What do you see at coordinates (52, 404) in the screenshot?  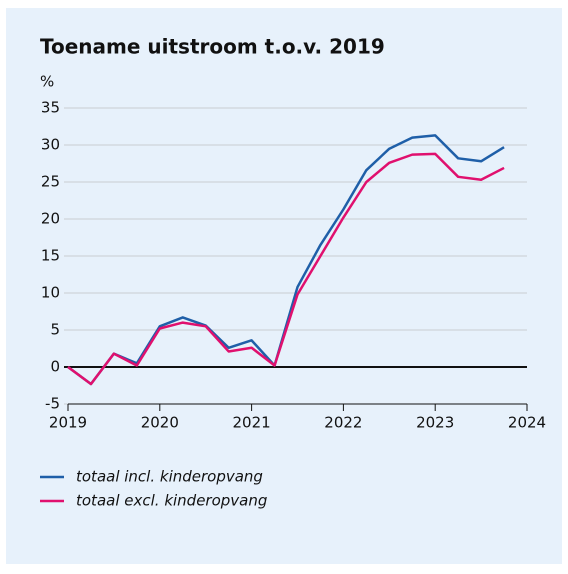 I see `y-tick-label: -5` at bounding box center [52, 404].